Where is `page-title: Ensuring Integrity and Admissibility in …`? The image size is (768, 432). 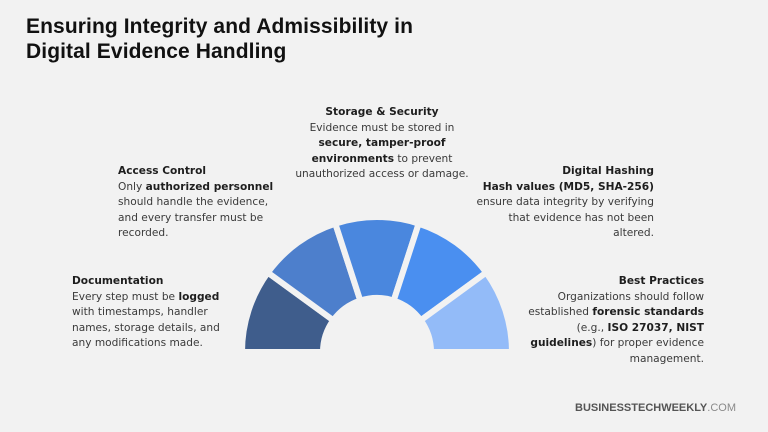
page-title: Ensuring Integrity and Admissibility in … is located at coordinates (219, 39).